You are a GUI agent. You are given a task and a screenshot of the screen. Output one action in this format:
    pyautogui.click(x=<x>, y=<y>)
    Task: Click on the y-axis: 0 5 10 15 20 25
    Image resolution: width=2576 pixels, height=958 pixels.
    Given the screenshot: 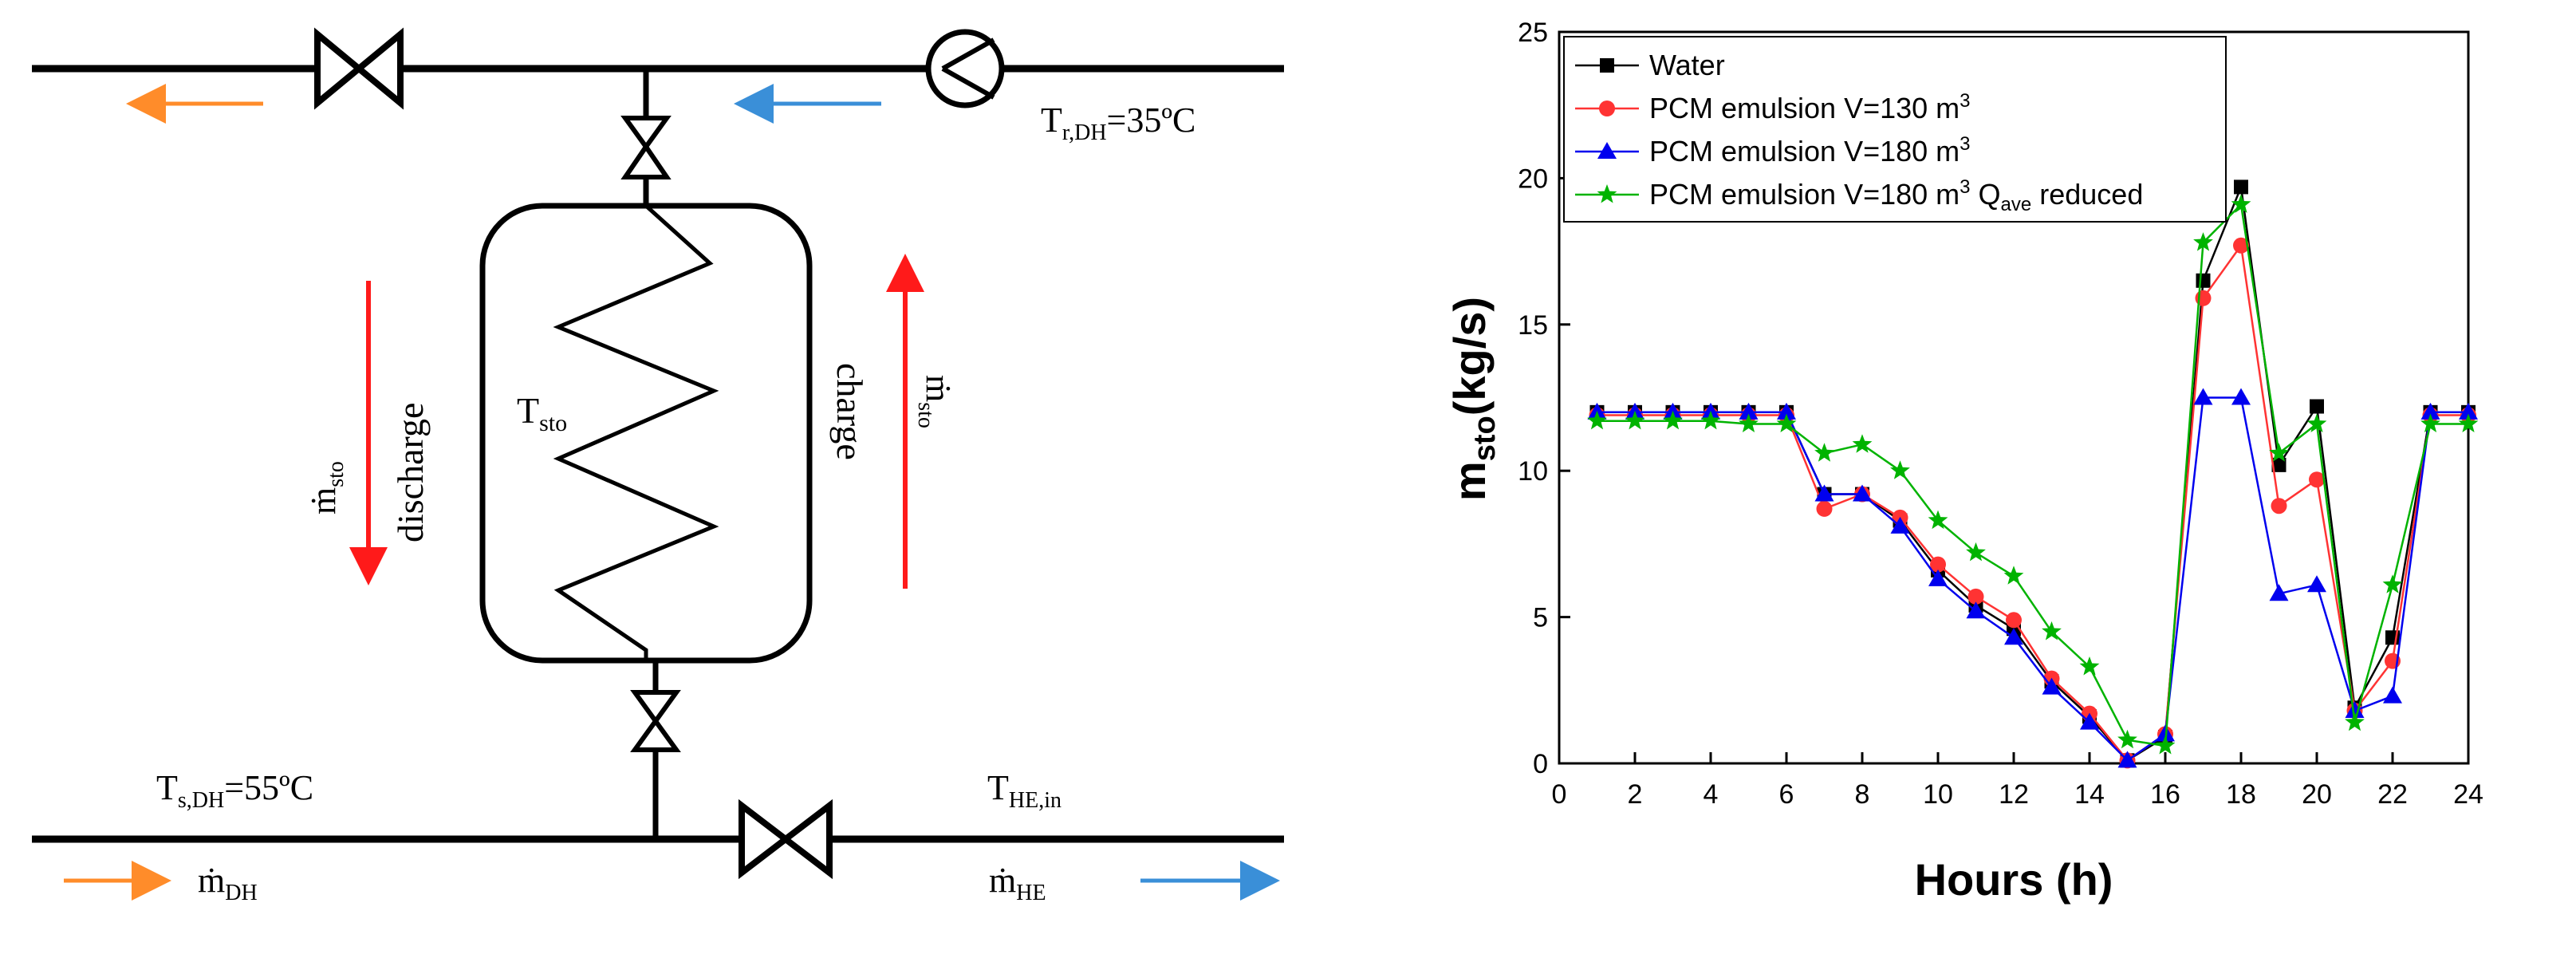 What is the action you would take?
    pyautogui.click(x=1544, y=398)
    